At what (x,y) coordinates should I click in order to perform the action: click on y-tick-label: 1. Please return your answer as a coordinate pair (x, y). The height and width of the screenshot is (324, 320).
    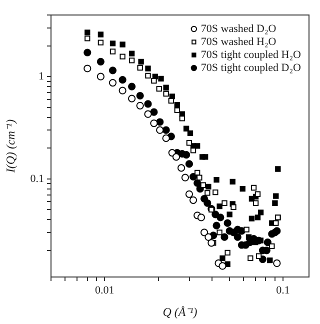
    Looking at the image, I should click on (41, 76).